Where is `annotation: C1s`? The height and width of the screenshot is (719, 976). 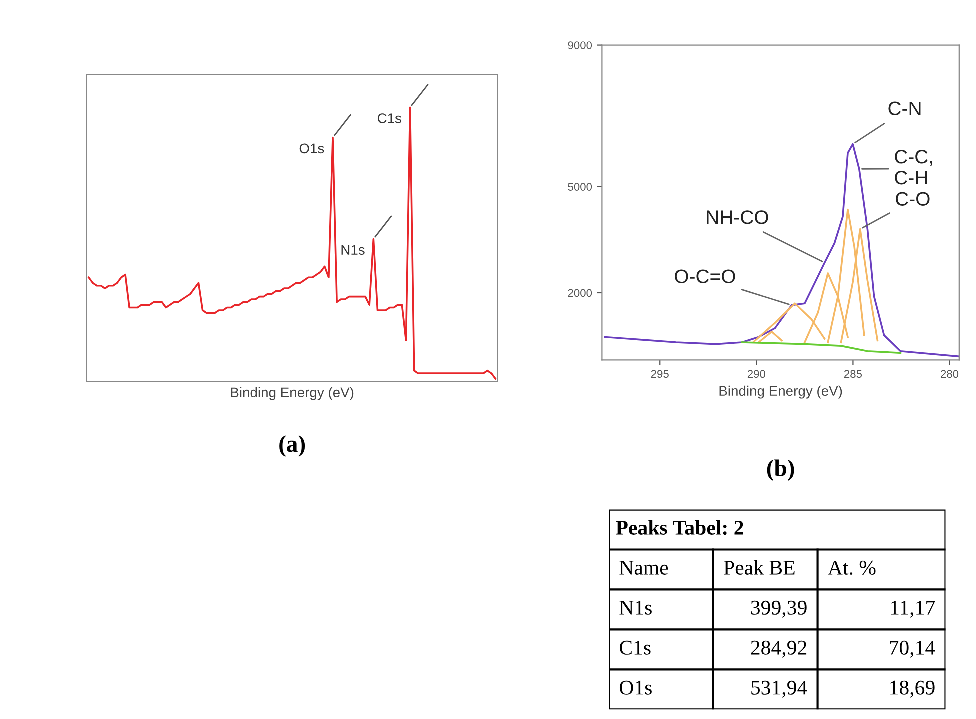
annotation: C1s is located at coordinates (390, 119).